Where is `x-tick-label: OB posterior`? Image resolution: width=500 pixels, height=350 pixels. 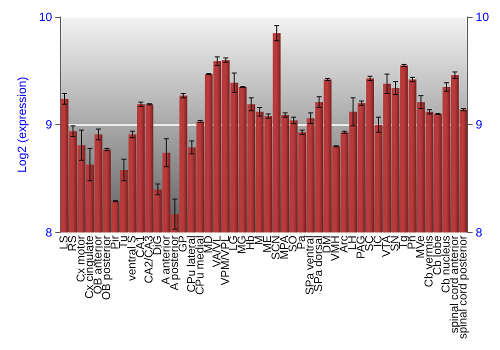 x-tick-label: OB posterior is located at coordinates (106, 267).